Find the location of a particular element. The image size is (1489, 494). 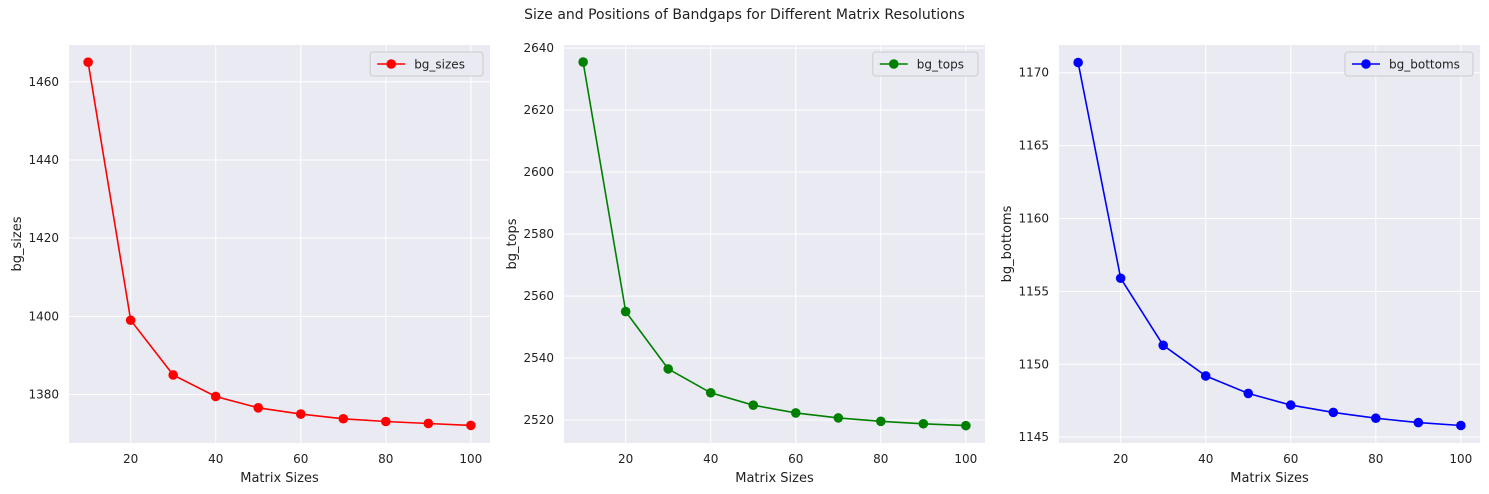

y-axis-label: bg_sizes is located at coordinates (17, 243).